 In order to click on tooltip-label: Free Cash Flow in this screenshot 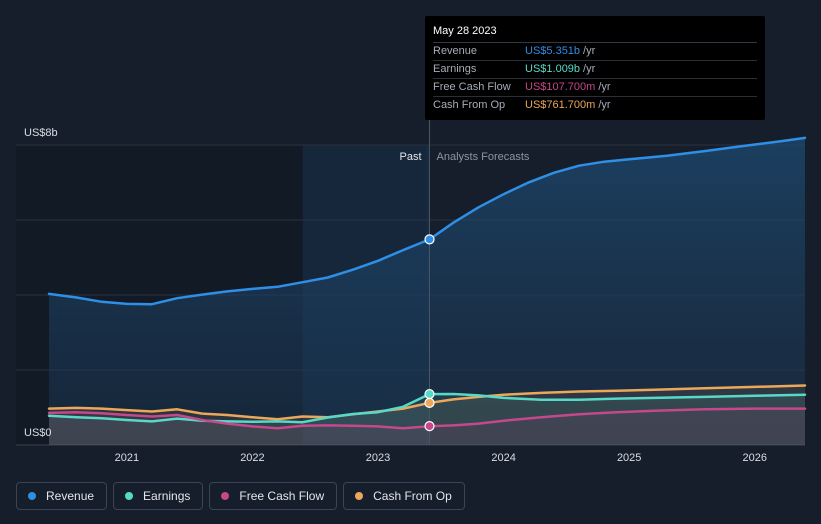, I will do `click(472, 87)`.